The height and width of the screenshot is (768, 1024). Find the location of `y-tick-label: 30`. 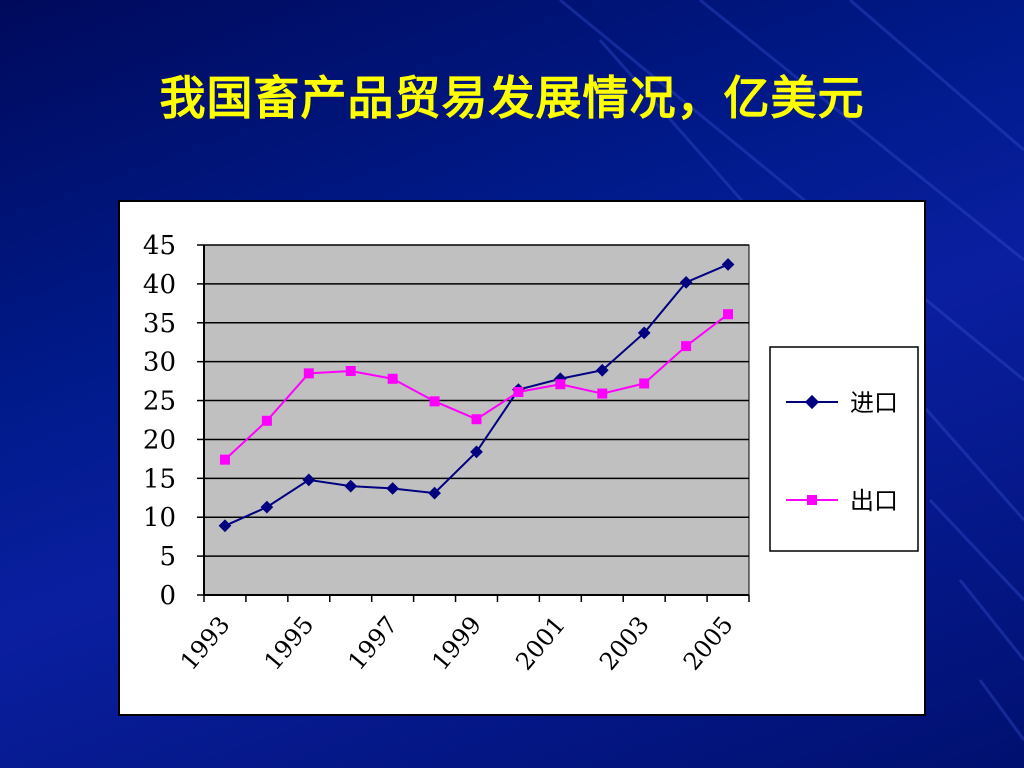

y-tick-label: 30 is located at coordinates (159, 363).